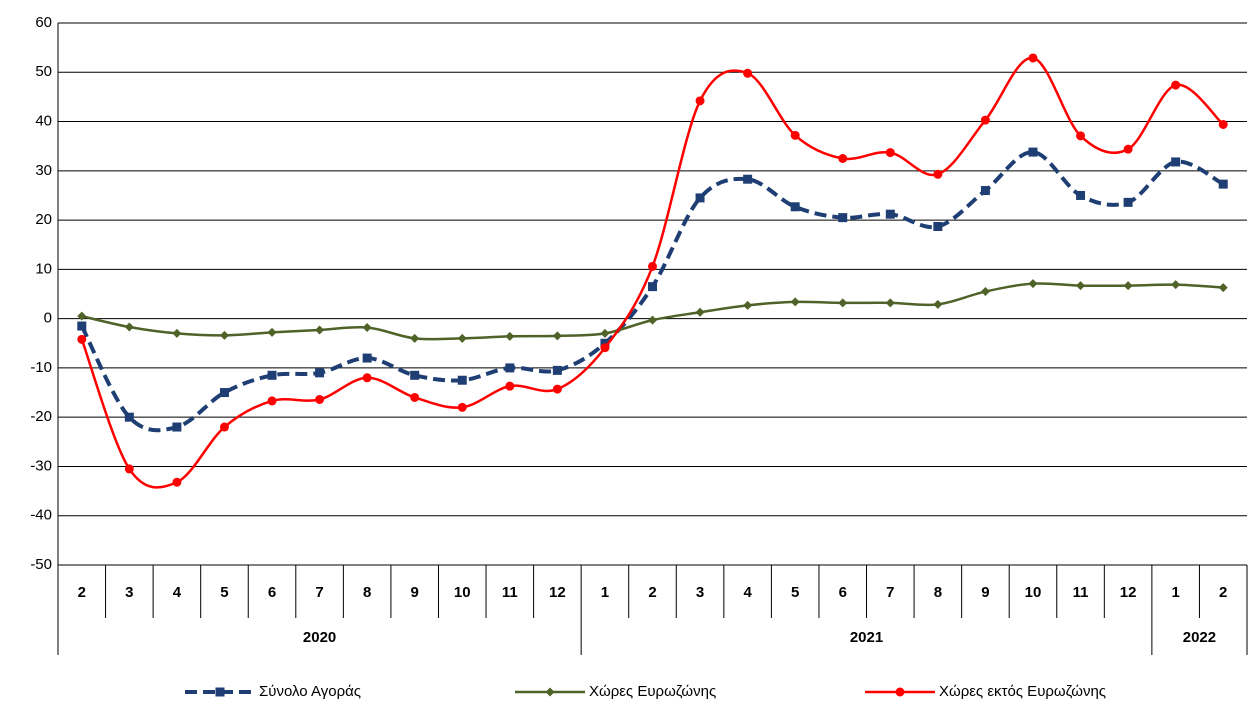 This screenshot has height=707, width=1250. I want to click on legend-label: Χώρες εκτός Ευρωζώνης, so click(1022, 691).